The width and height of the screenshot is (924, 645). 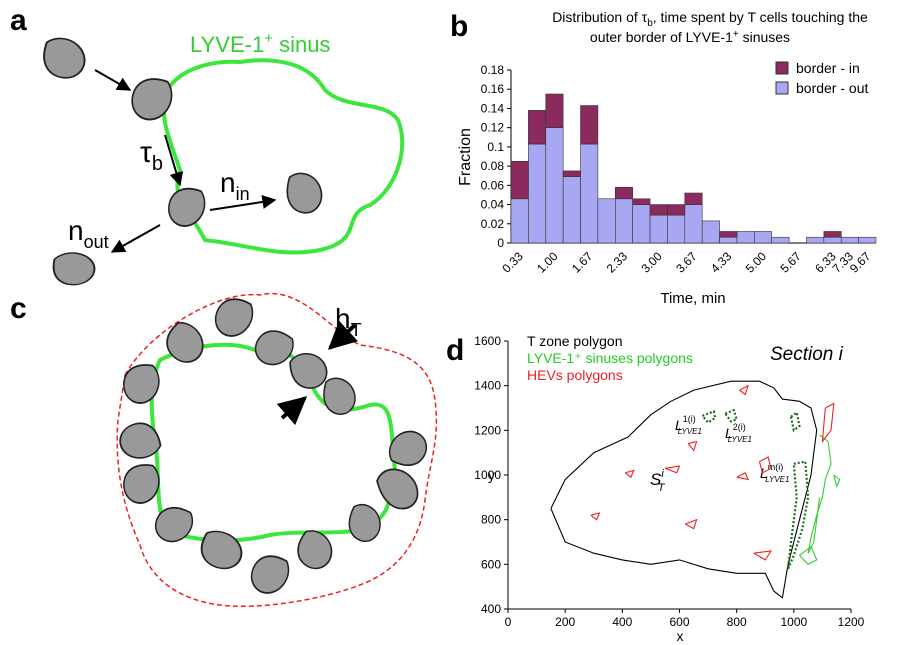 I want to click on text: h, so click(x=343, y=318).